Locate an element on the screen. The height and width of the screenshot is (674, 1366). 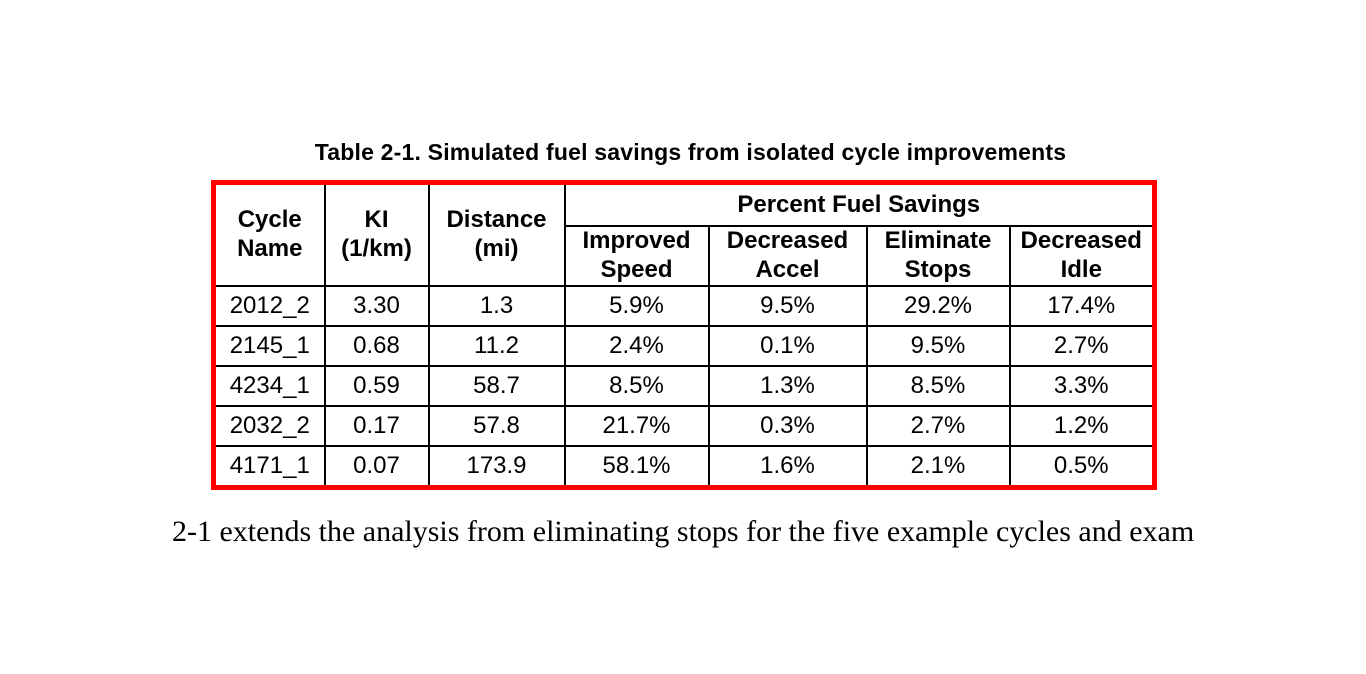
cell-eliminate-stops: 9.5% is located at coordinates (938, 346).